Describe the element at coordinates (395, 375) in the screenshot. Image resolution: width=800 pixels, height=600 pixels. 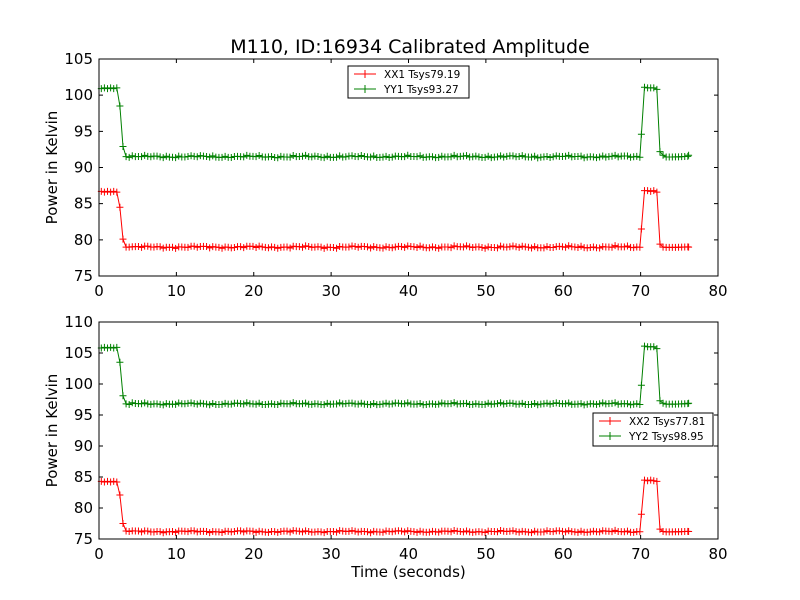
I see `series-markers-yy2` at that location.